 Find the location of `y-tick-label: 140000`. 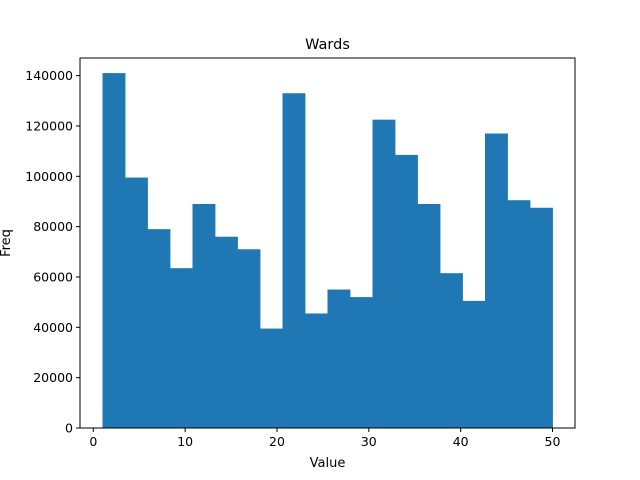

y-tick-label: 140000 is located at coordinates (49, 75).